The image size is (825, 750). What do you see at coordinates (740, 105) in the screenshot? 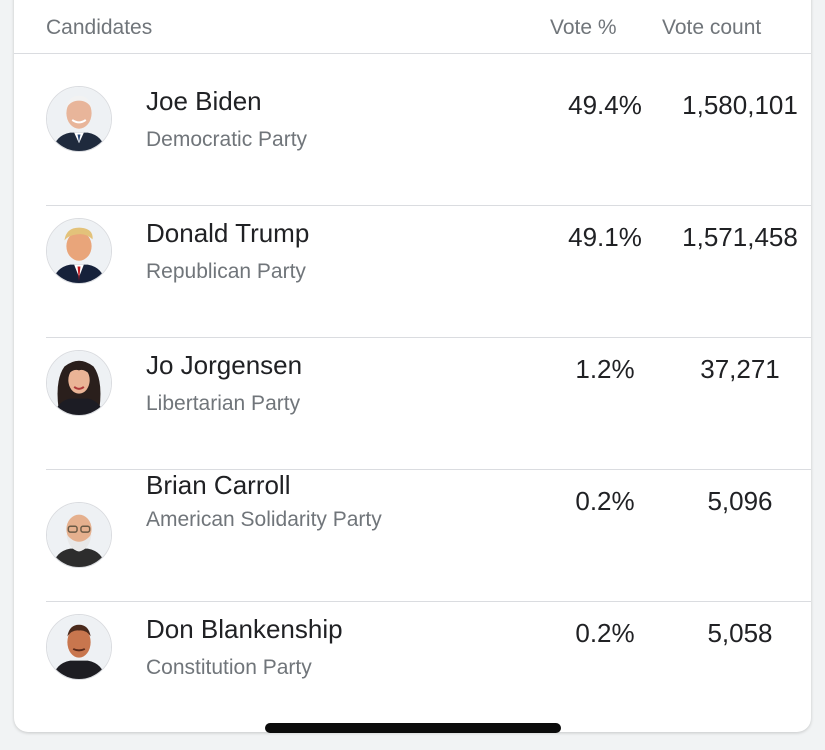
I see `vote-count: 1,580,101` at bounding box center [740, 105].